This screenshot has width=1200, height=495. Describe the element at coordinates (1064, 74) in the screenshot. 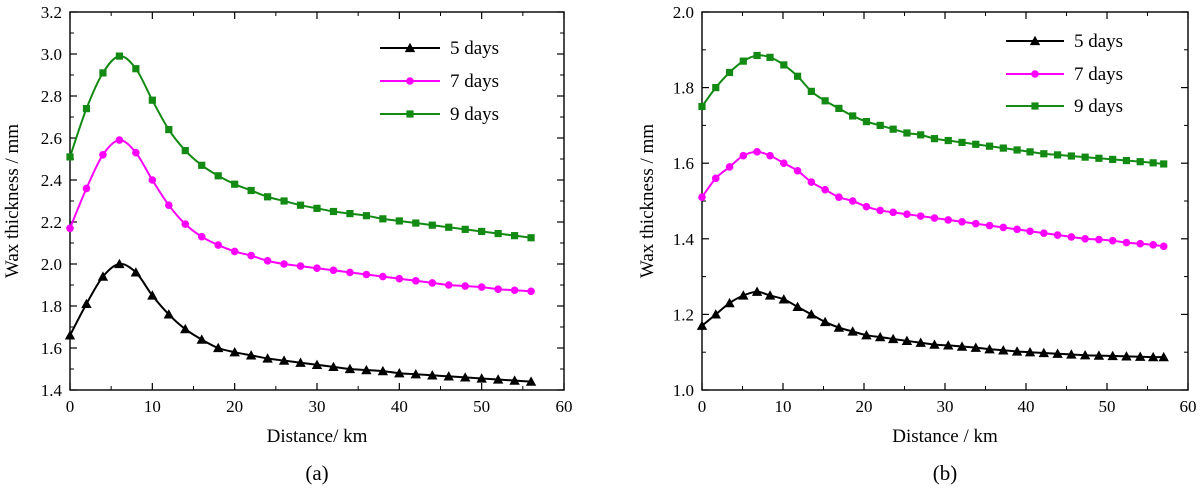

I see `legend-entry: 7 days` at that location.